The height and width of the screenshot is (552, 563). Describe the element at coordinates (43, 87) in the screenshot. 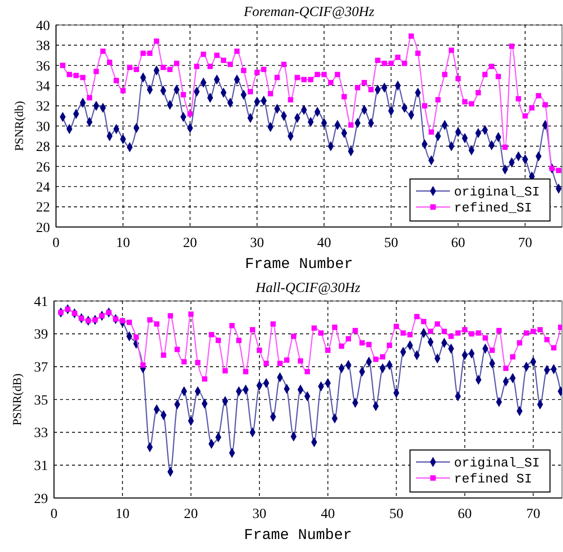

I see `y-tick-label: 34` at that location.